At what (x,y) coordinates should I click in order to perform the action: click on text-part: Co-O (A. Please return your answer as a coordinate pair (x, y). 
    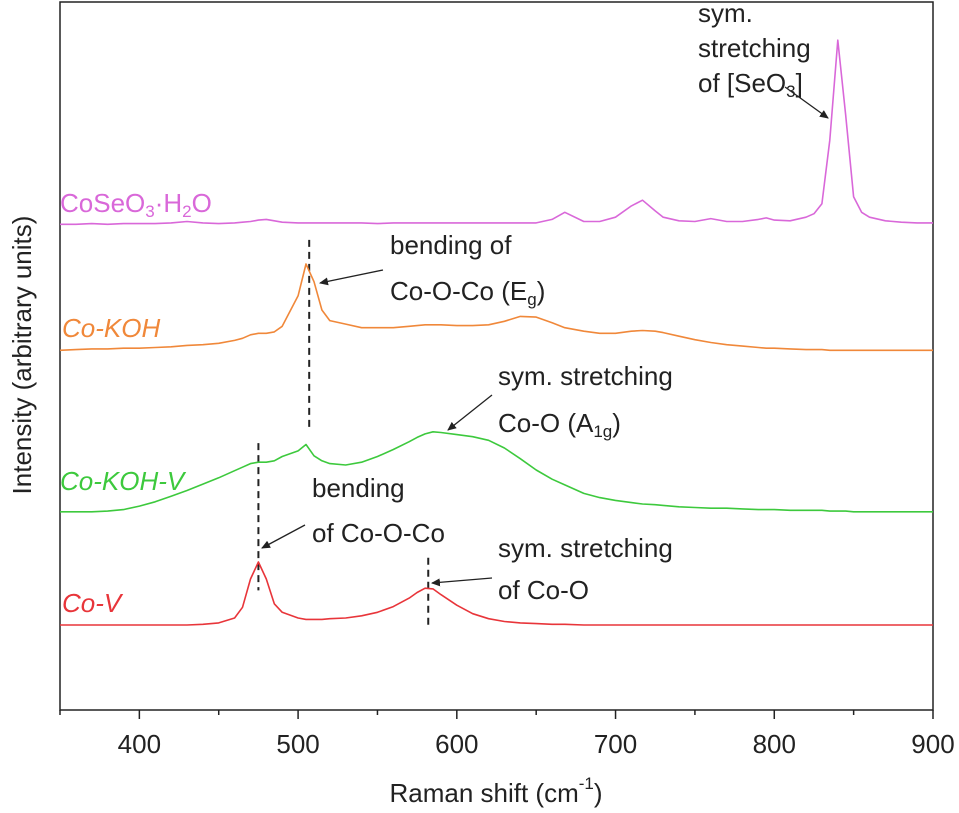
    Looking at the image, I should click on (546, 423).